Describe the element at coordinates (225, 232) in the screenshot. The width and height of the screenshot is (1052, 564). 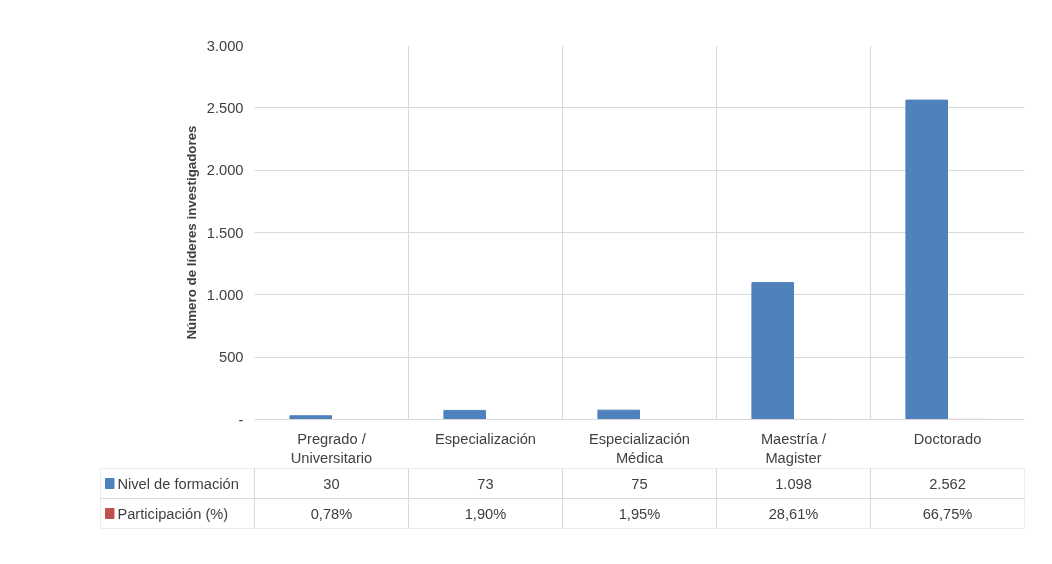
I see `y-tick-label: 1.500` at that location.